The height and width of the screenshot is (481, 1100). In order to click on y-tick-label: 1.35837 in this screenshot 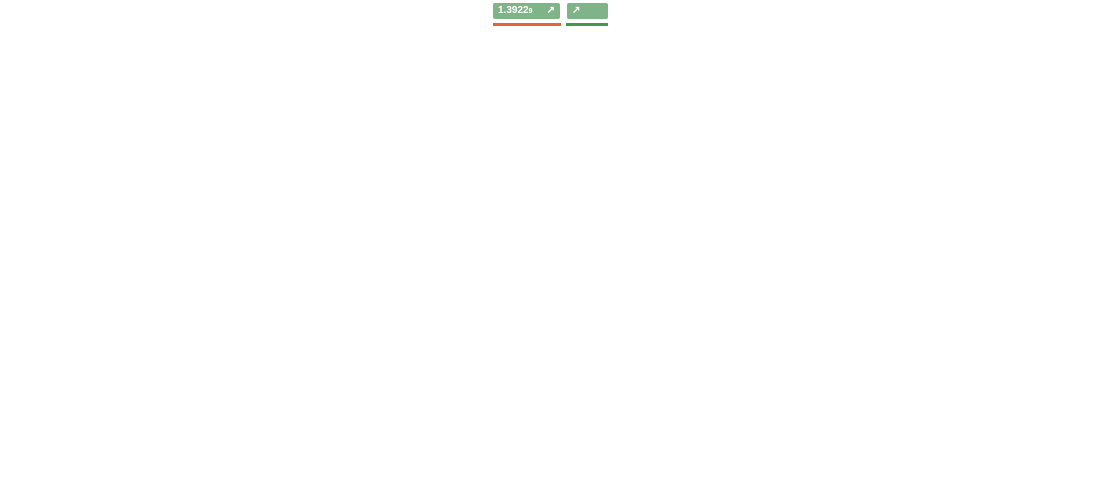, I will do `click(1079, 343)`.